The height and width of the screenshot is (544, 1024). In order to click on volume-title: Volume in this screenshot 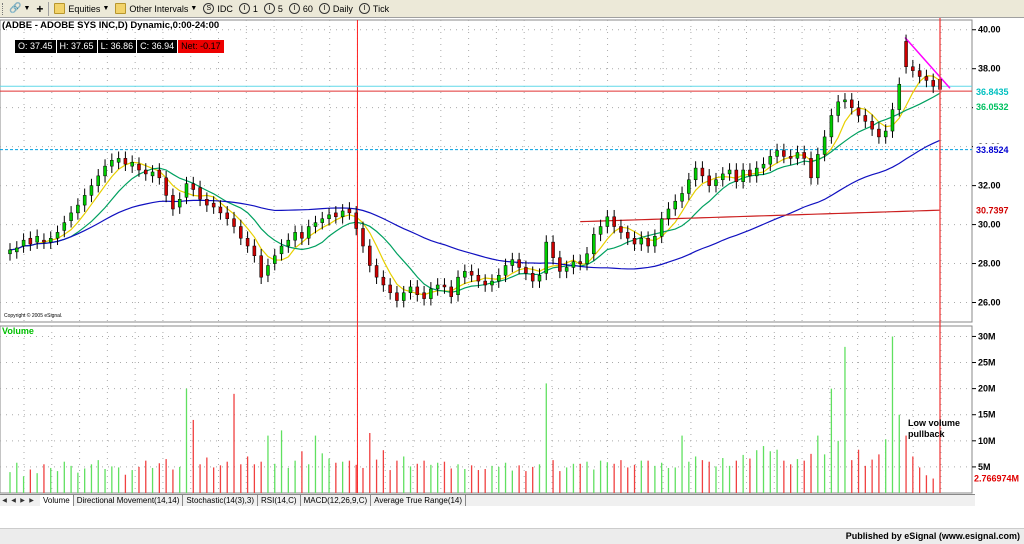, I will do `click(18, 331)`.